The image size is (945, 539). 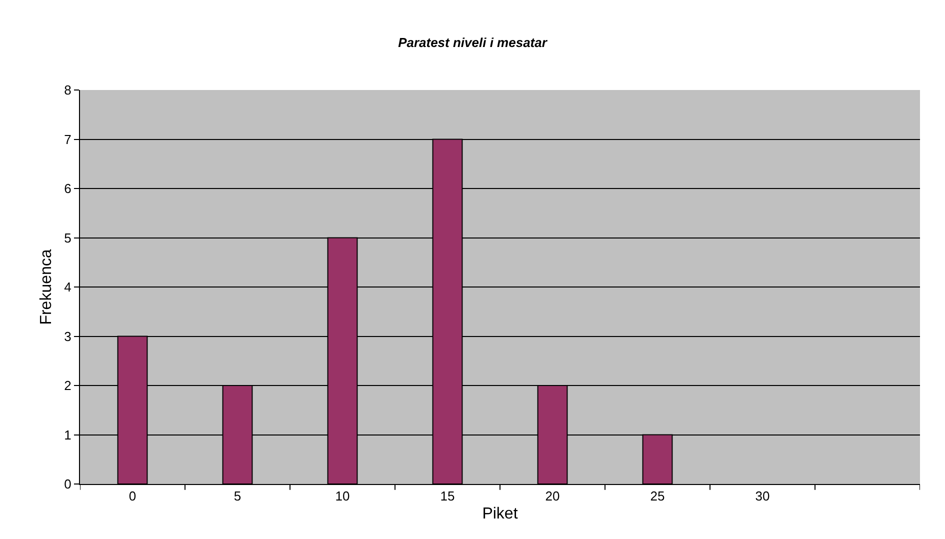 What do you see at coordinates (68, 484) in the screenshot?
I see `y-tick-label: 0` at bounding box center [68, 484].